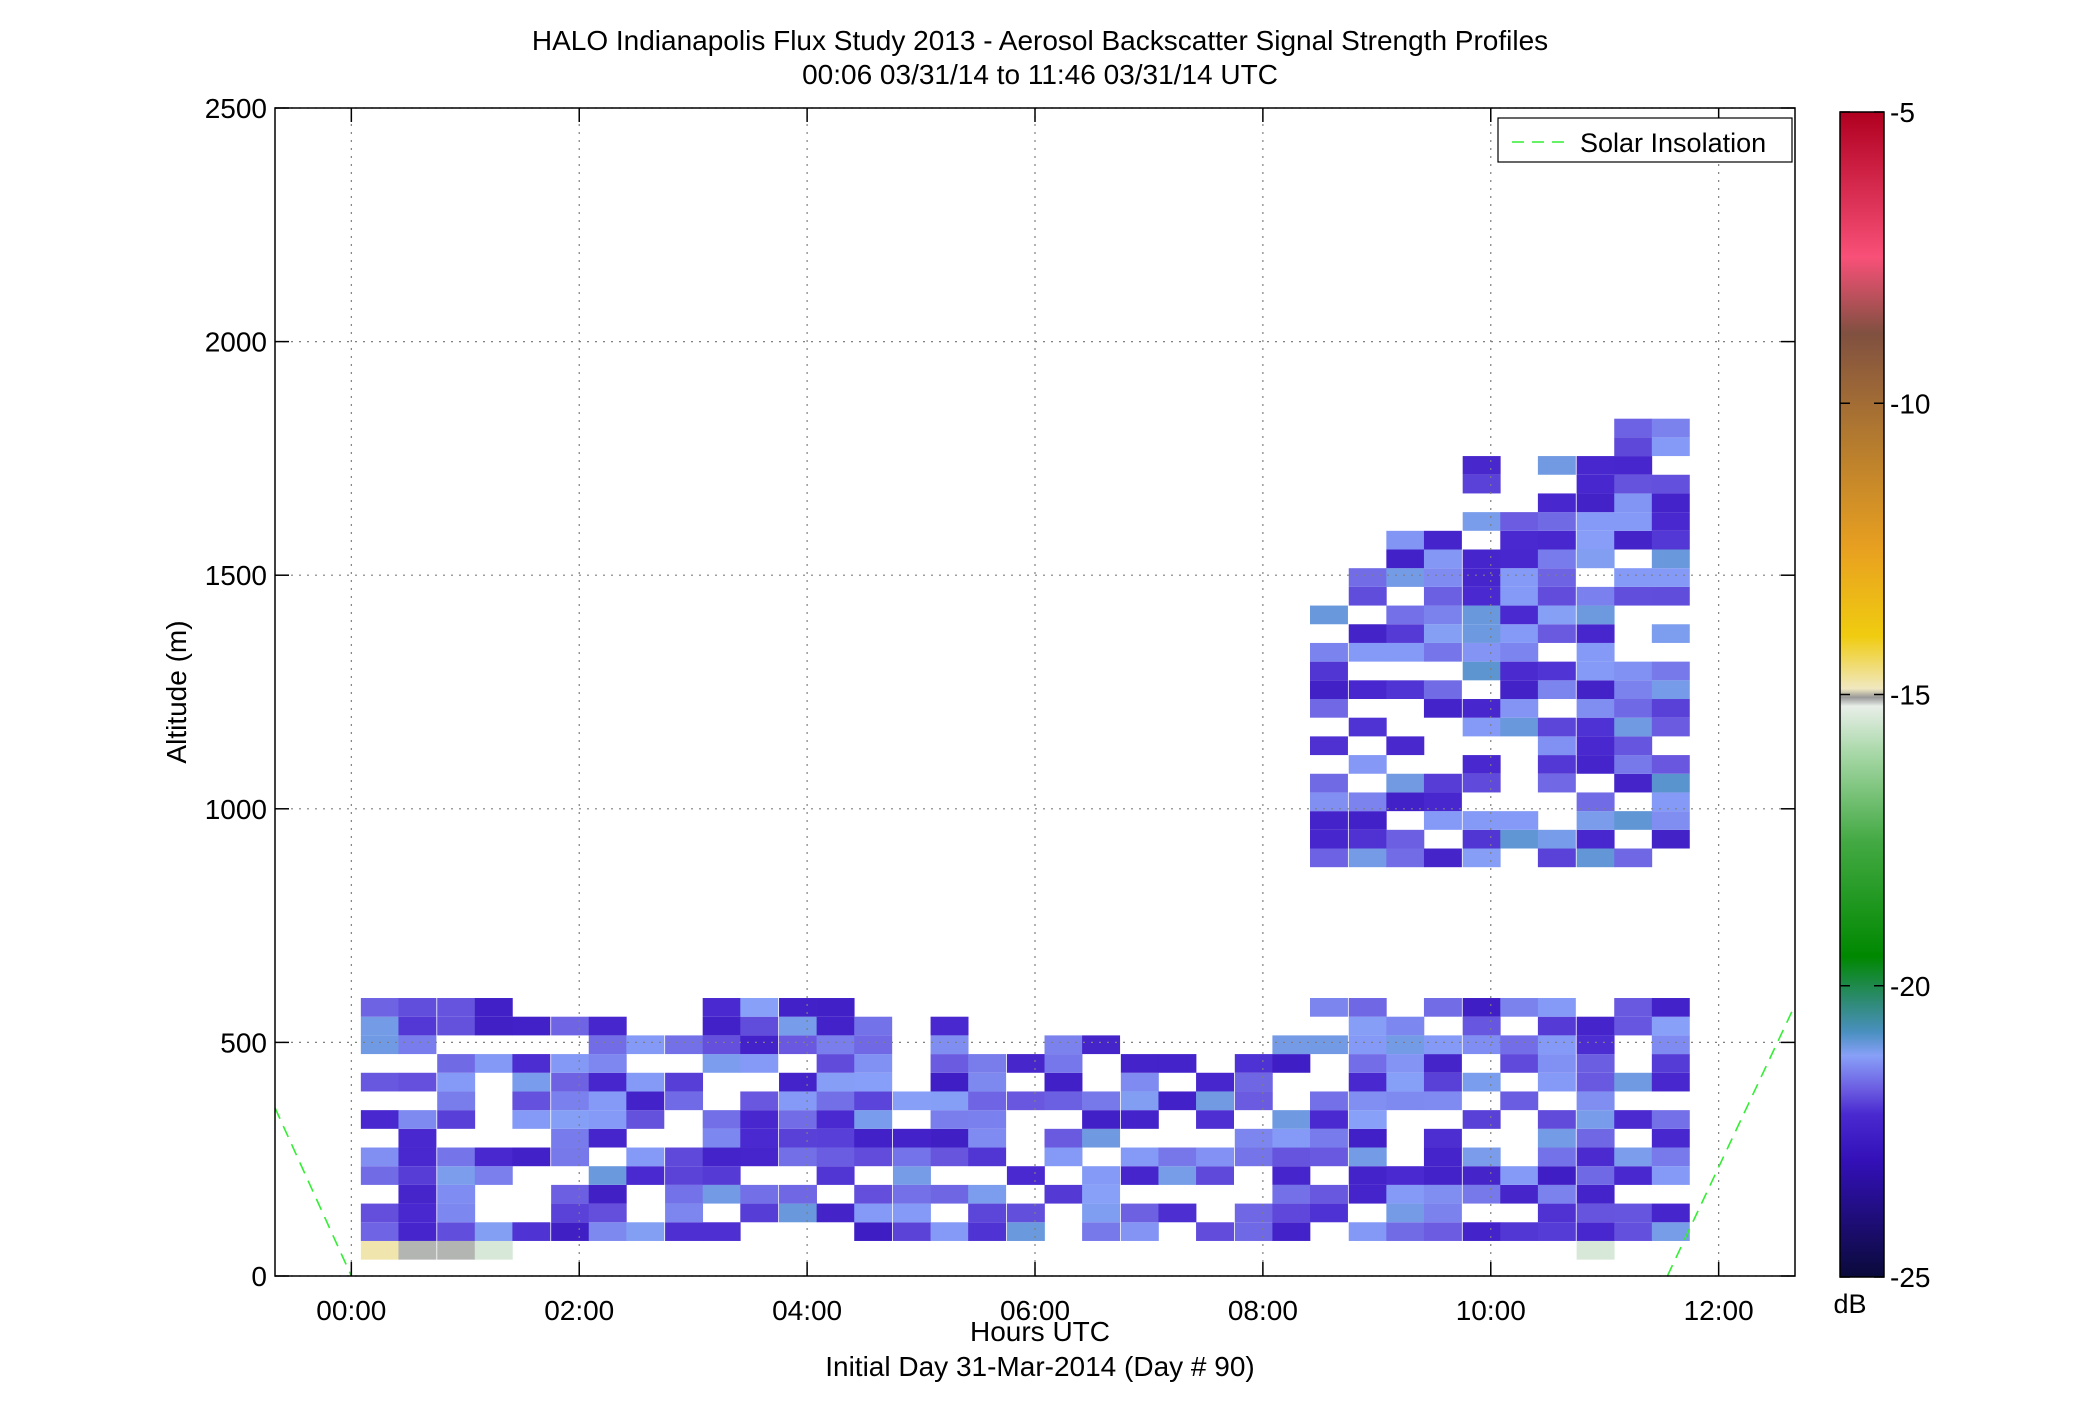 Image resolution: width=2098 pixels, height=1425 pixels. Describe the element at coordinates (236, 809) in the screenshot. I see `y-tick-label: 1000` at that location.